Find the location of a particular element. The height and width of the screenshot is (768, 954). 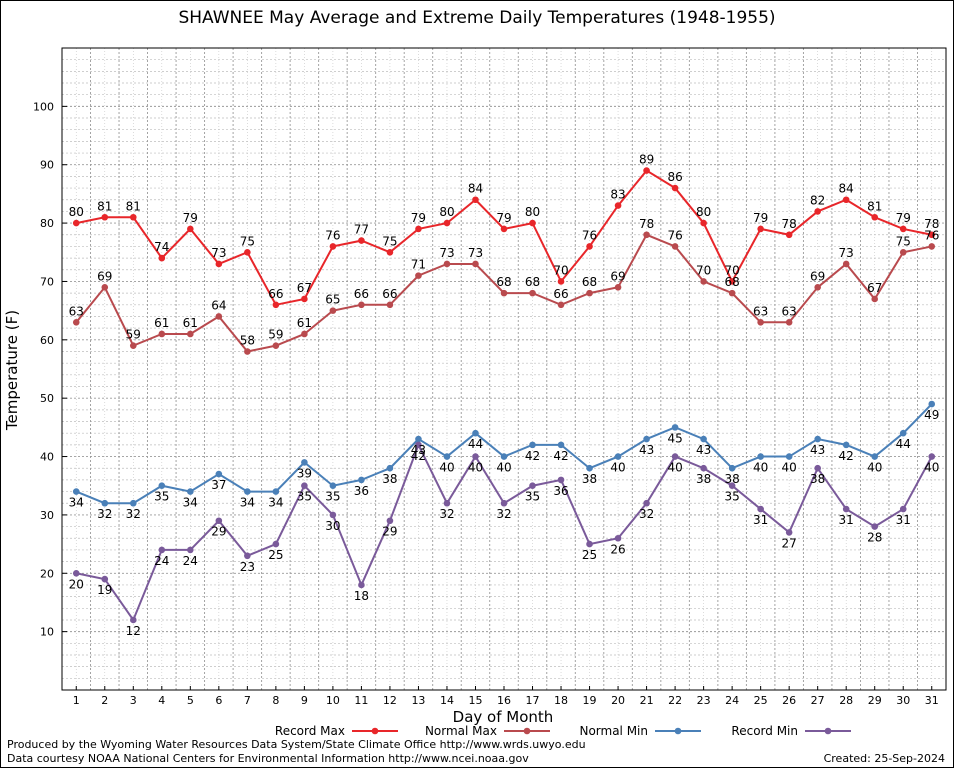

normal-min-data-label: 36 is located at coordinates (361, 491).